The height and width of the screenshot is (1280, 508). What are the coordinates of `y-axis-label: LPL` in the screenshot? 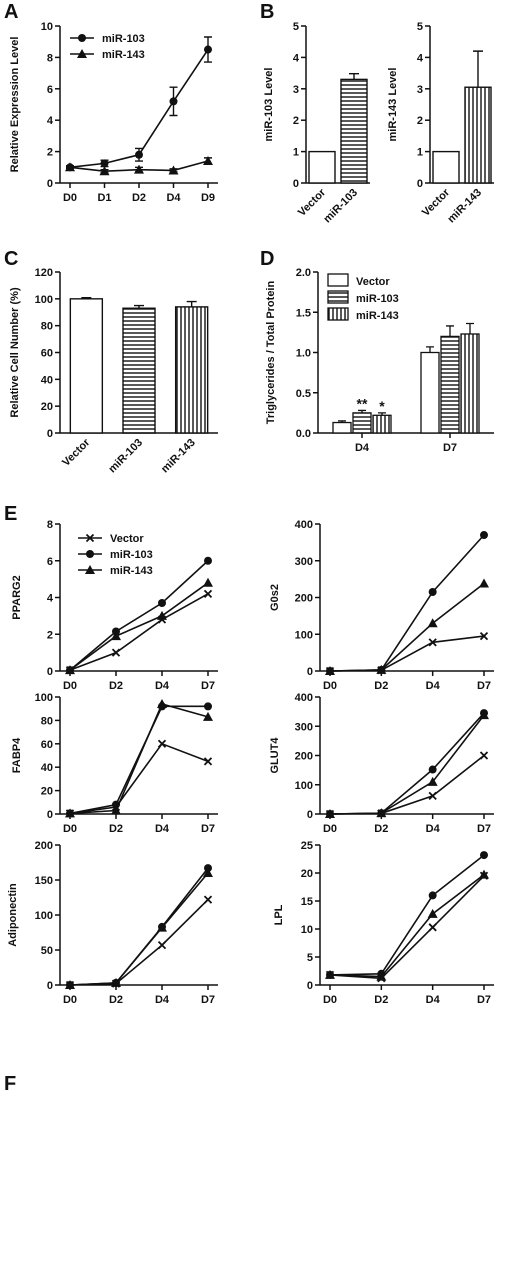 It's located at (279, 914).